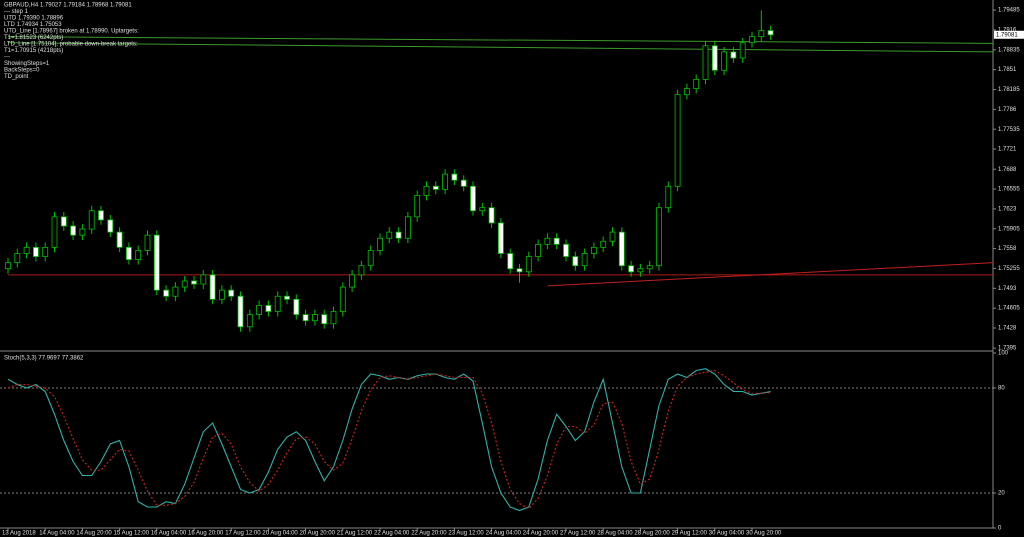  I want to click on y-tick-label: 1.76555, so click(1009, 190).